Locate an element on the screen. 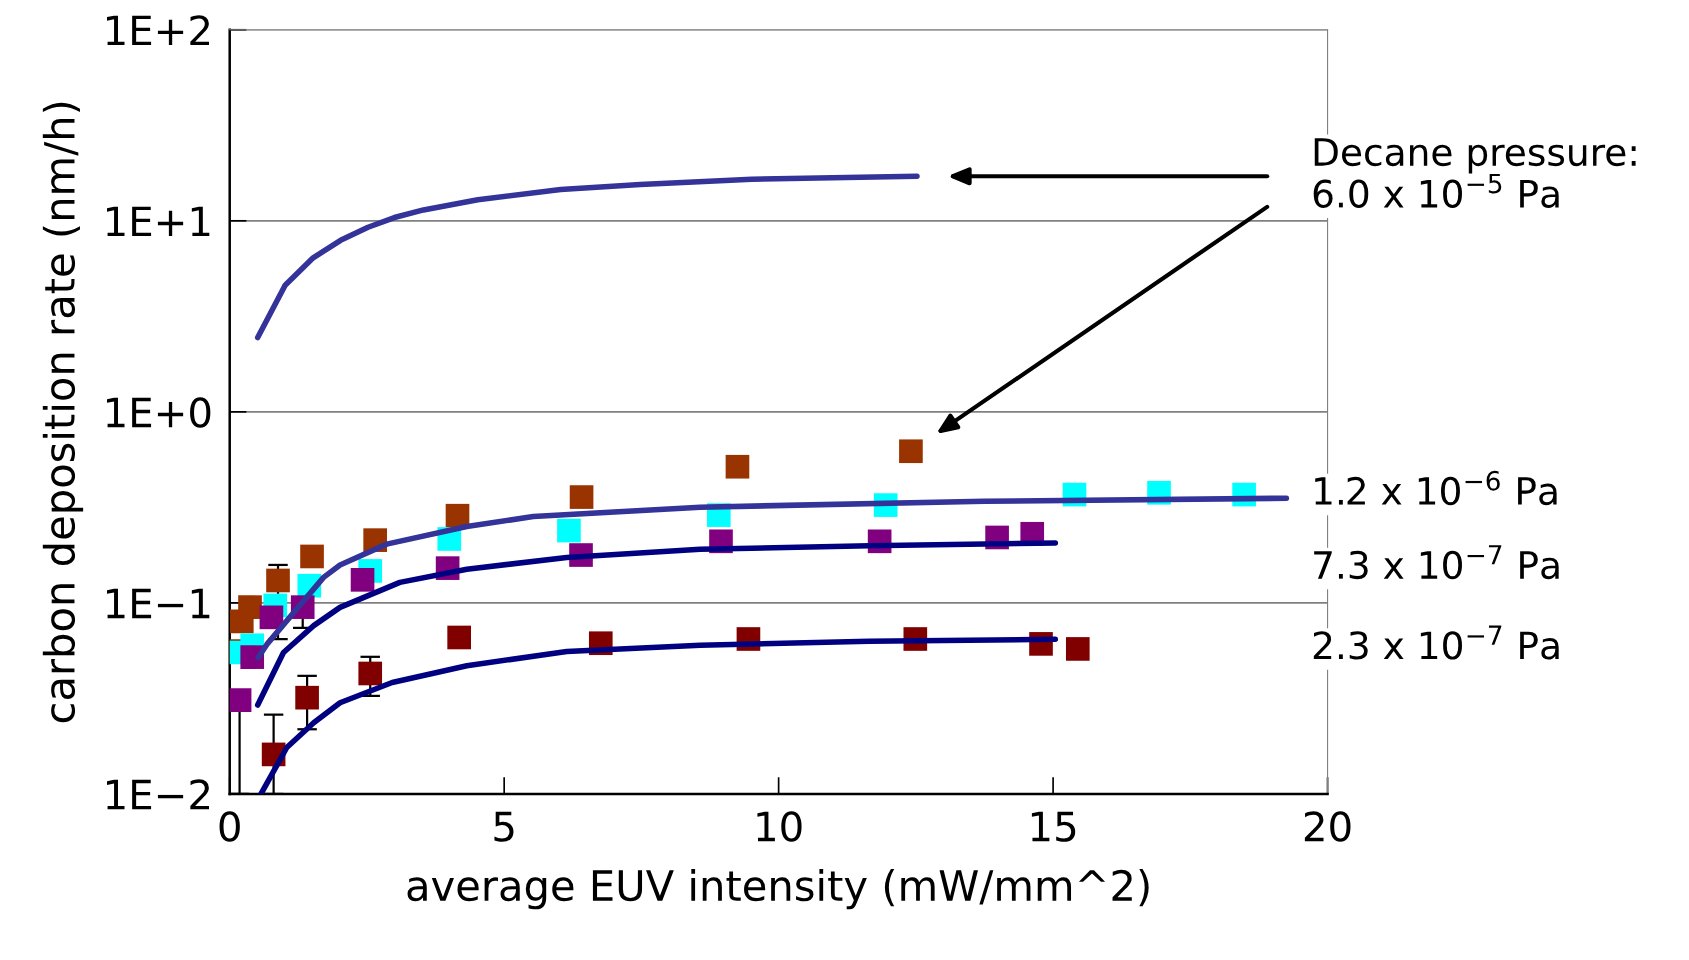 The width and height of the screenshot is (1689, 960). y-tick-label: 1E−1 is located at coordinates (158, 603).